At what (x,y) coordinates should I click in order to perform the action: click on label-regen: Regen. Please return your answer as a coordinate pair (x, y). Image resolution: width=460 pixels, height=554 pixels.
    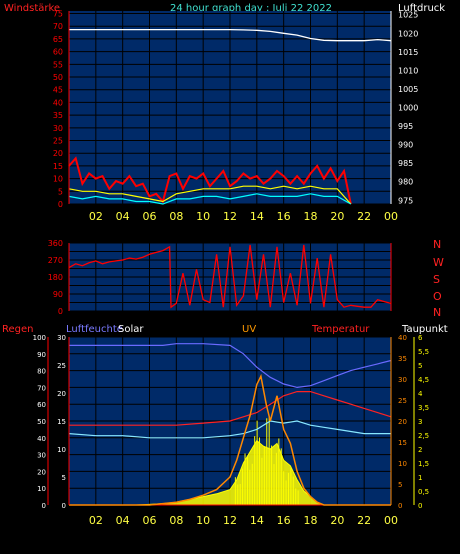
    Looking at the image, I should click on (18, 329).